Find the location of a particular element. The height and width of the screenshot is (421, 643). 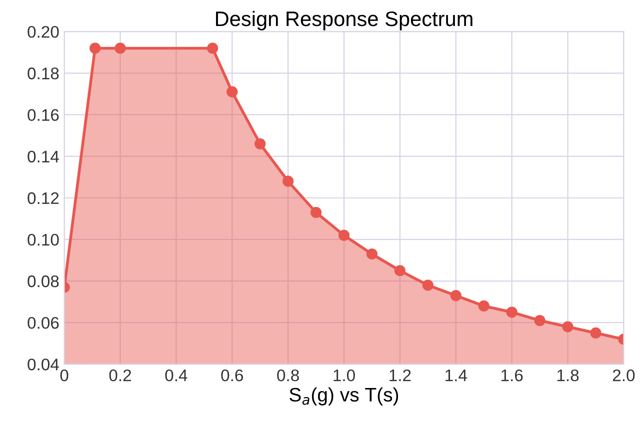

x-tick-label: 1.0 is located at coordinates (344, 375).